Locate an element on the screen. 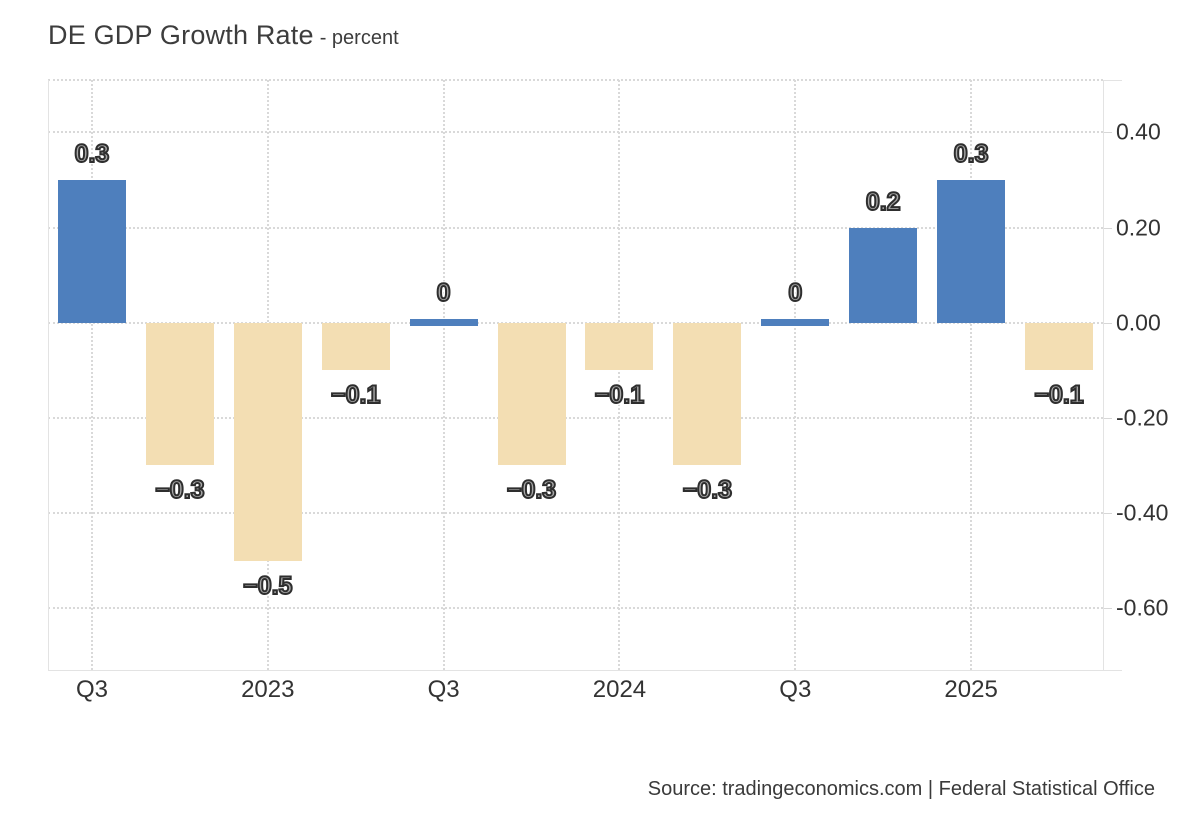 This screenshot has height=820, width=1200. bar-value-label: 0.2 is located at coordinates (883, 202).